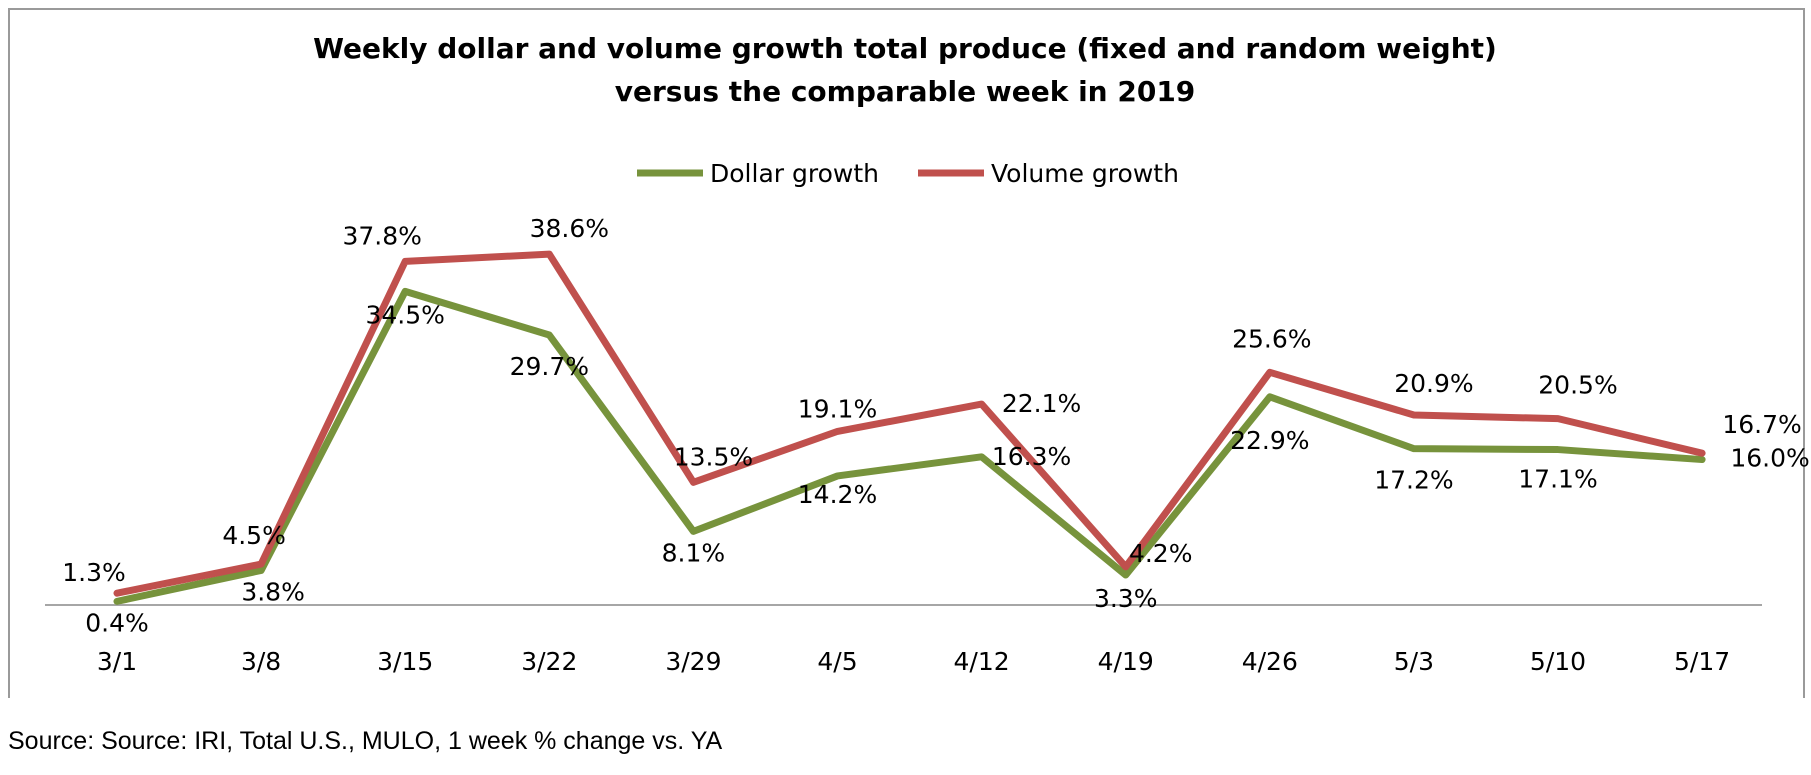 This screenshot has width=1811, height=775. What do you see at coordinates (1126, 661) in the screenshot?
I see `x-tick-label: 4/19` at bounding box center [1126, 661].